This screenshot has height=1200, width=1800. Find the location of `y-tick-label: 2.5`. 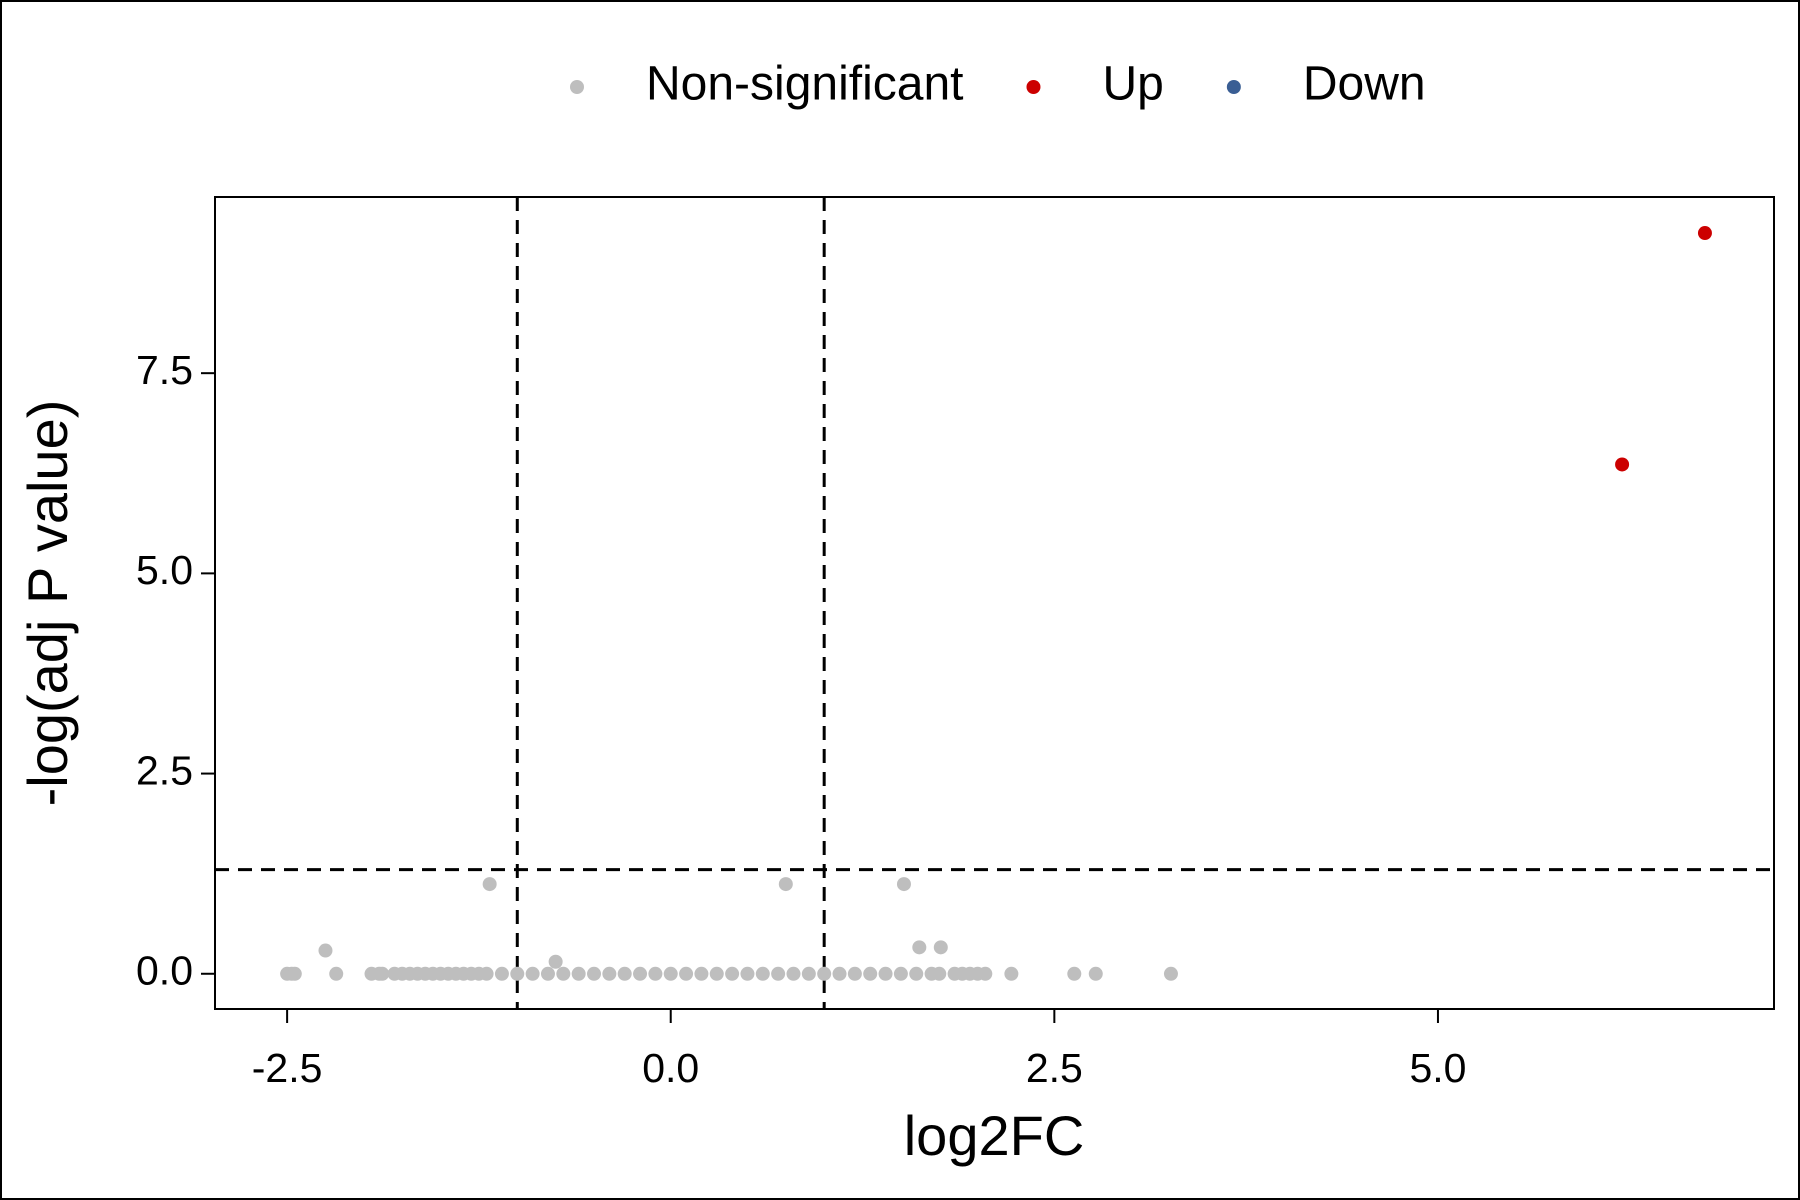

y-tick-label: 2.5 is located at coordinates (164, 770).